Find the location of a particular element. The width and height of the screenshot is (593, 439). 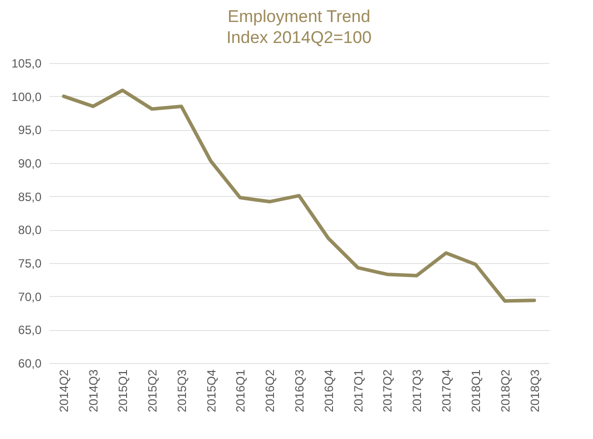

x-tick-label: 2015Q1 is located at coordinates (123, 390).